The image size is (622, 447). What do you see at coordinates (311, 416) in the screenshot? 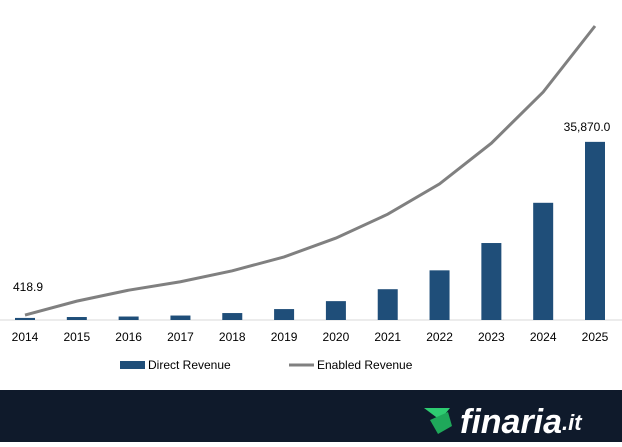
I see `footer: finaria.it` at bounding box center [311, 416].